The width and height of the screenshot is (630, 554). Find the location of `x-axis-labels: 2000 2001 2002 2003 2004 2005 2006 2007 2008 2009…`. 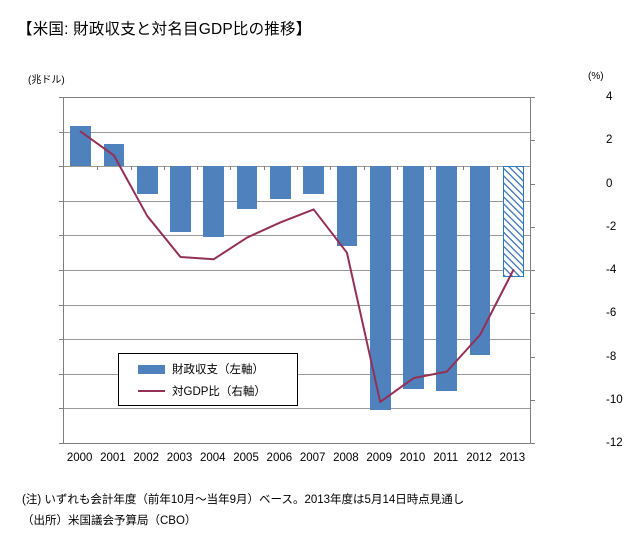

x-axis-labels: 2000 2001 2002 2003 2004 2005 2006 2007 2008 2009… is located at coordinates (296, 461).